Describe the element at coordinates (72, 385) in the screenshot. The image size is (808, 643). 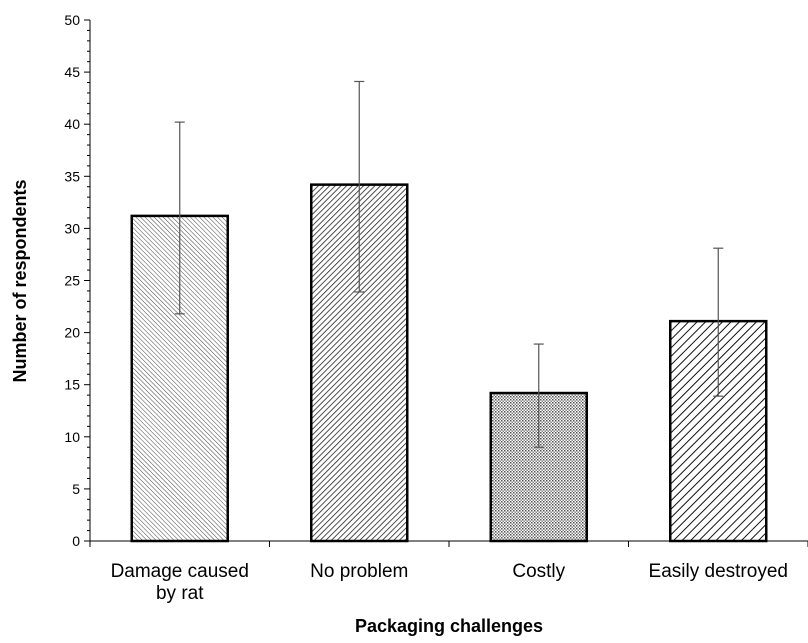
I see `y-tick-label: 15` at that location.